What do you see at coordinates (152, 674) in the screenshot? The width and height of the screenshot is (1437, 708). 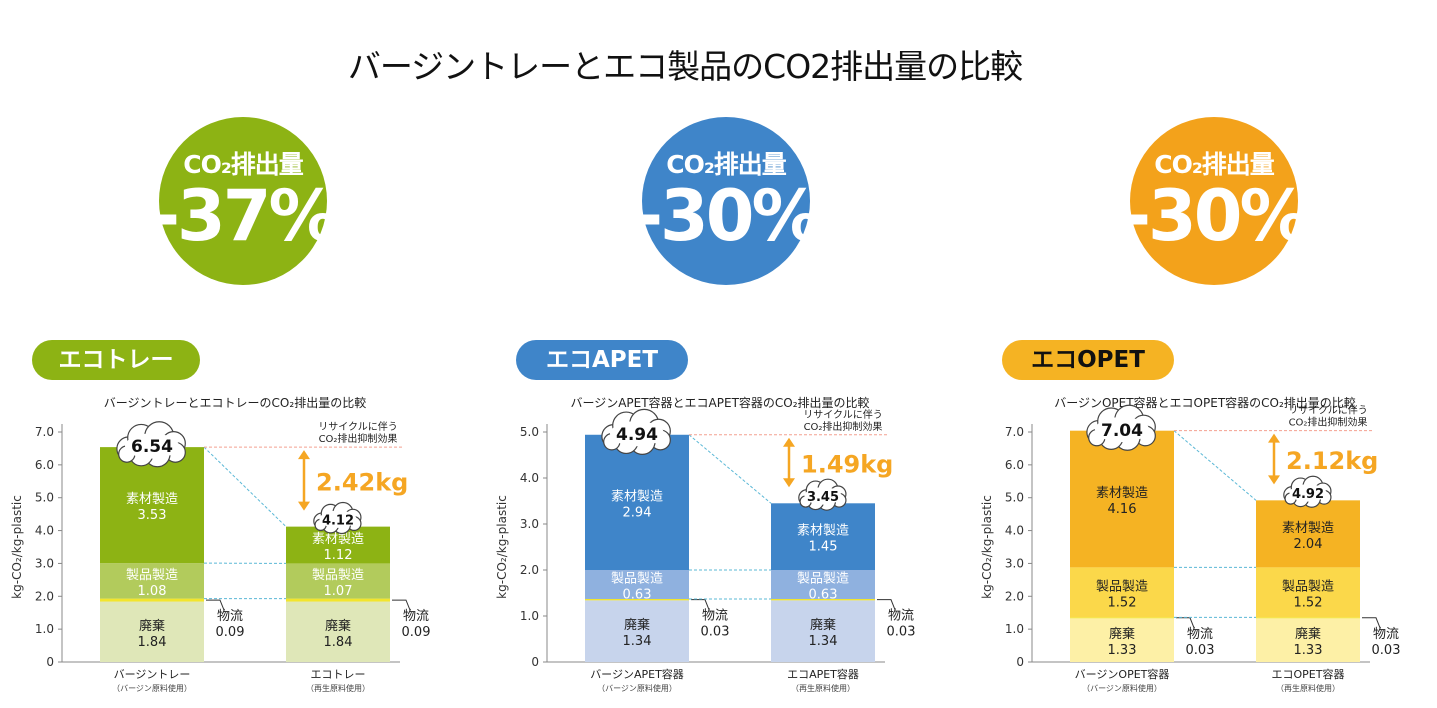 I see `category-label: バージントレー` at bounding box center [152, 674].